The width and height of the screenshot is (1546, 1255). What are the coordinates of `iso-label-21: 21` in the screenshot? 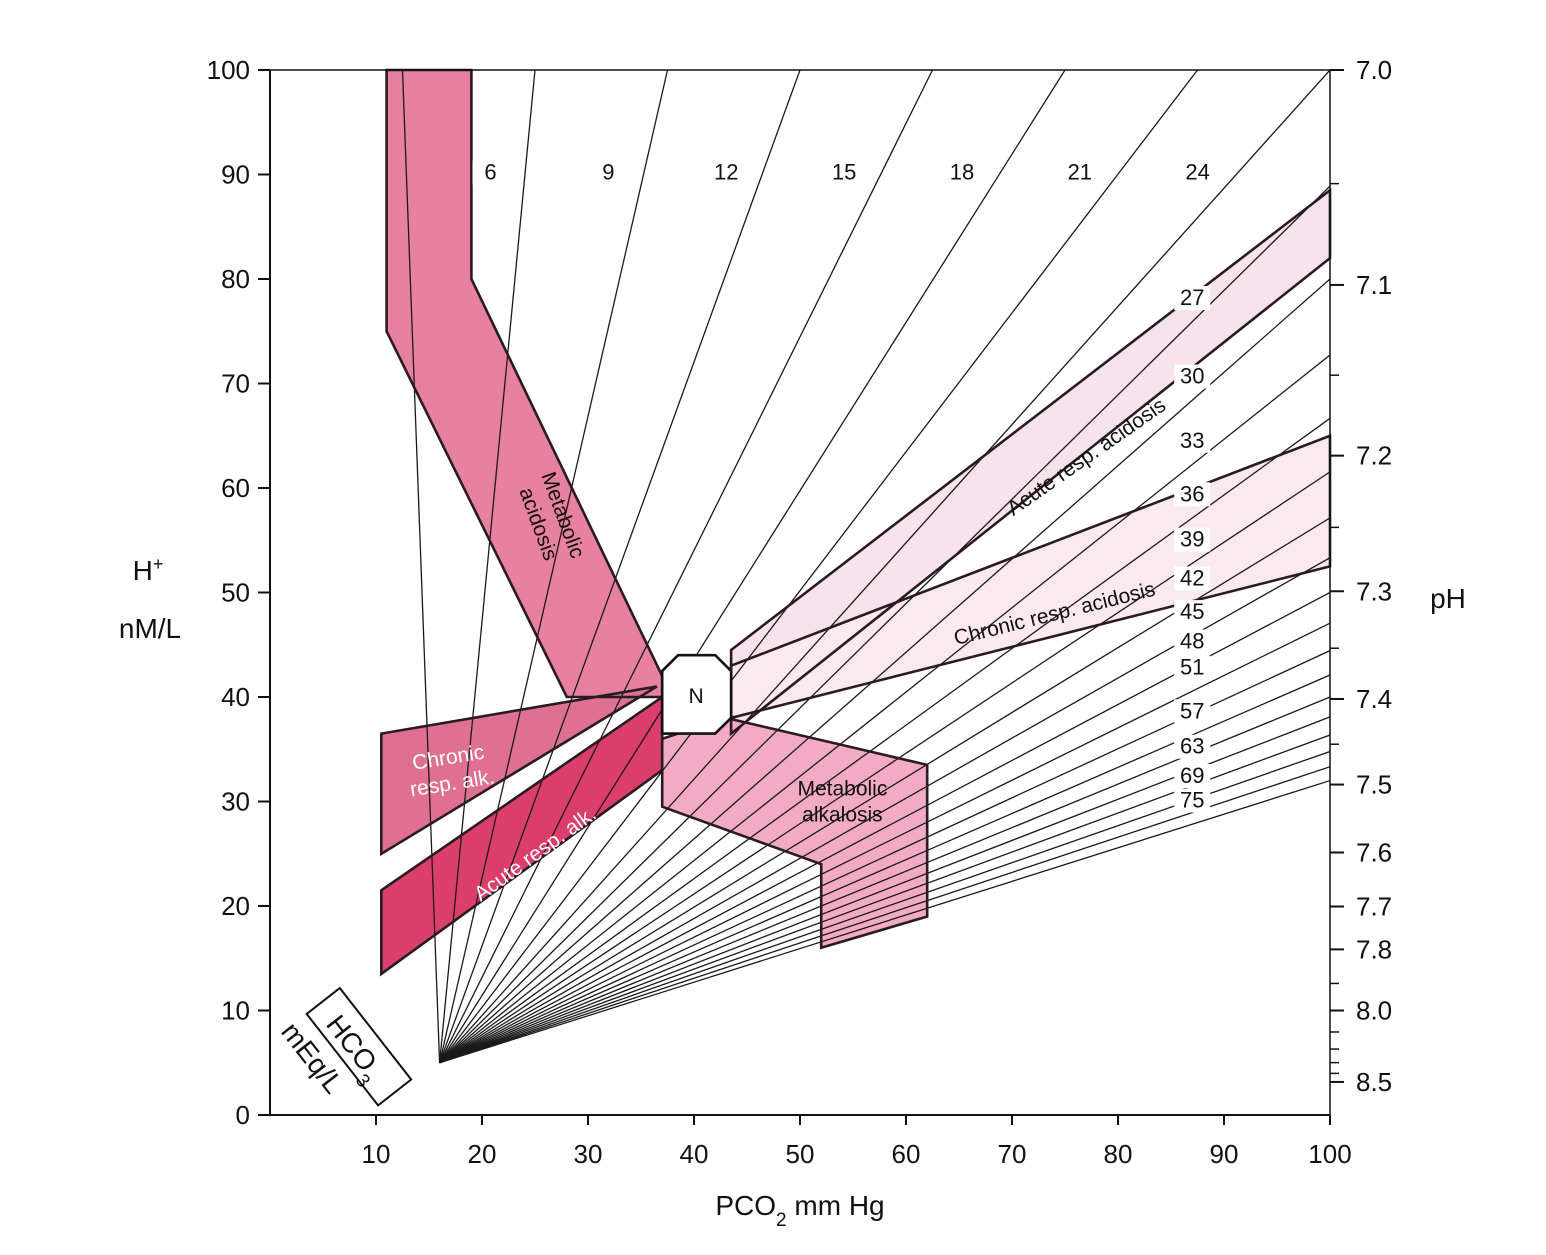 It's located at (1079, 172).